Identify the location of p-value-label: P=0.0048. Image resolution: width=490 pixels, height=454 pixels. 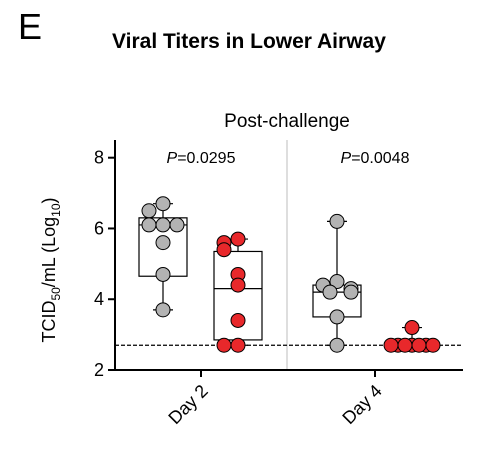
(375, 158).